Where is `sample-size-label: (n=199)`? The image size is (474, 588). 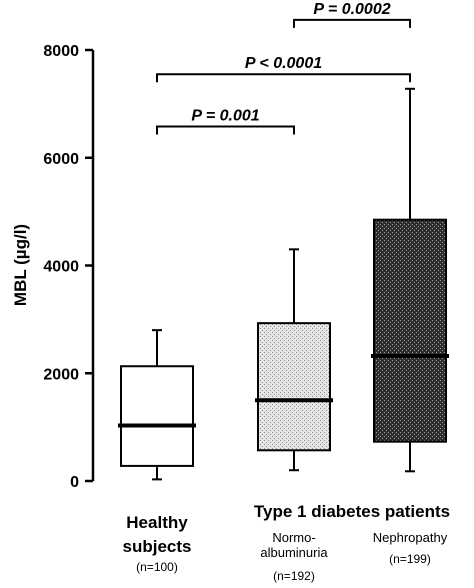
sample-size-label: (n=199) is located at coordinates (410, 559).